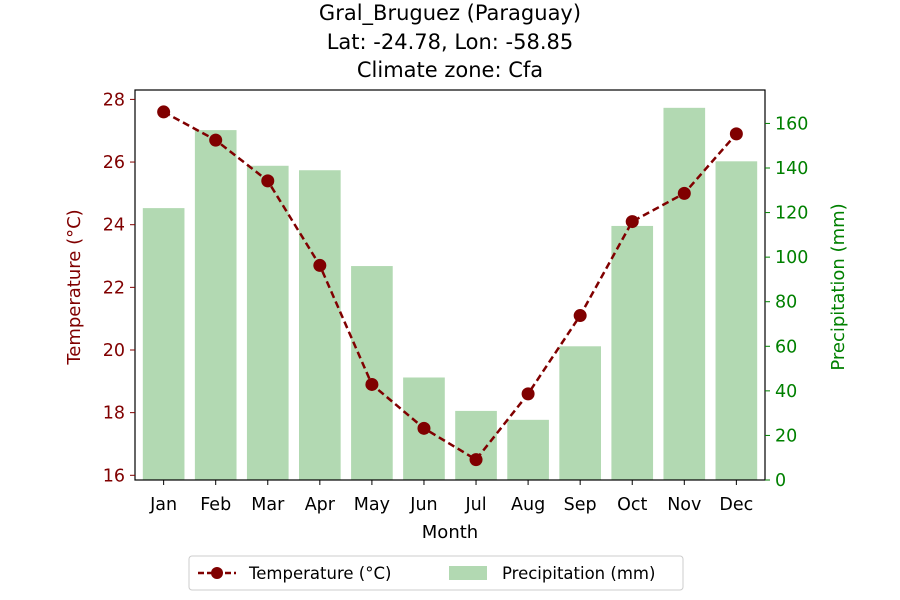 The width and height of the screenshot is (900, 600). What do you see at coordinates (736, 505) in the screenshot?
I see `x-tick-label: Dec` at bounding box center [736, 505].